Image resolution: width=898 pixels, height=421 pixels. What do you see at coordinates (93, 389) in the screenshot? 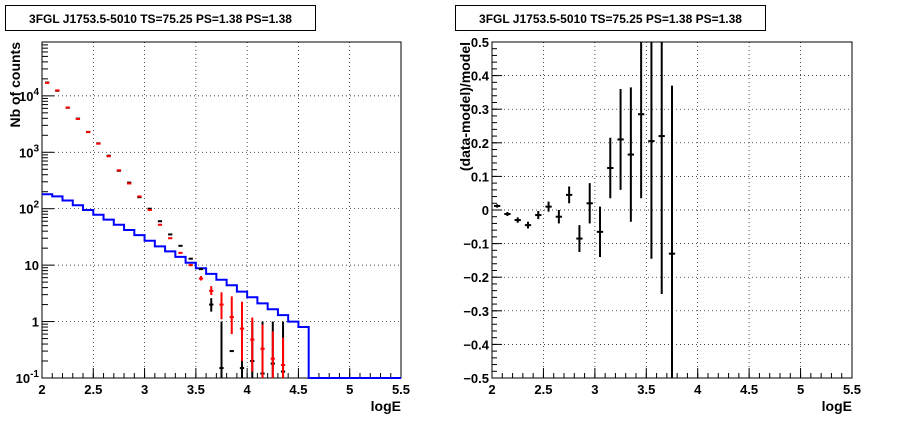
I see `left-x-tick-label: 2.5` at bounding box center [93, 389].